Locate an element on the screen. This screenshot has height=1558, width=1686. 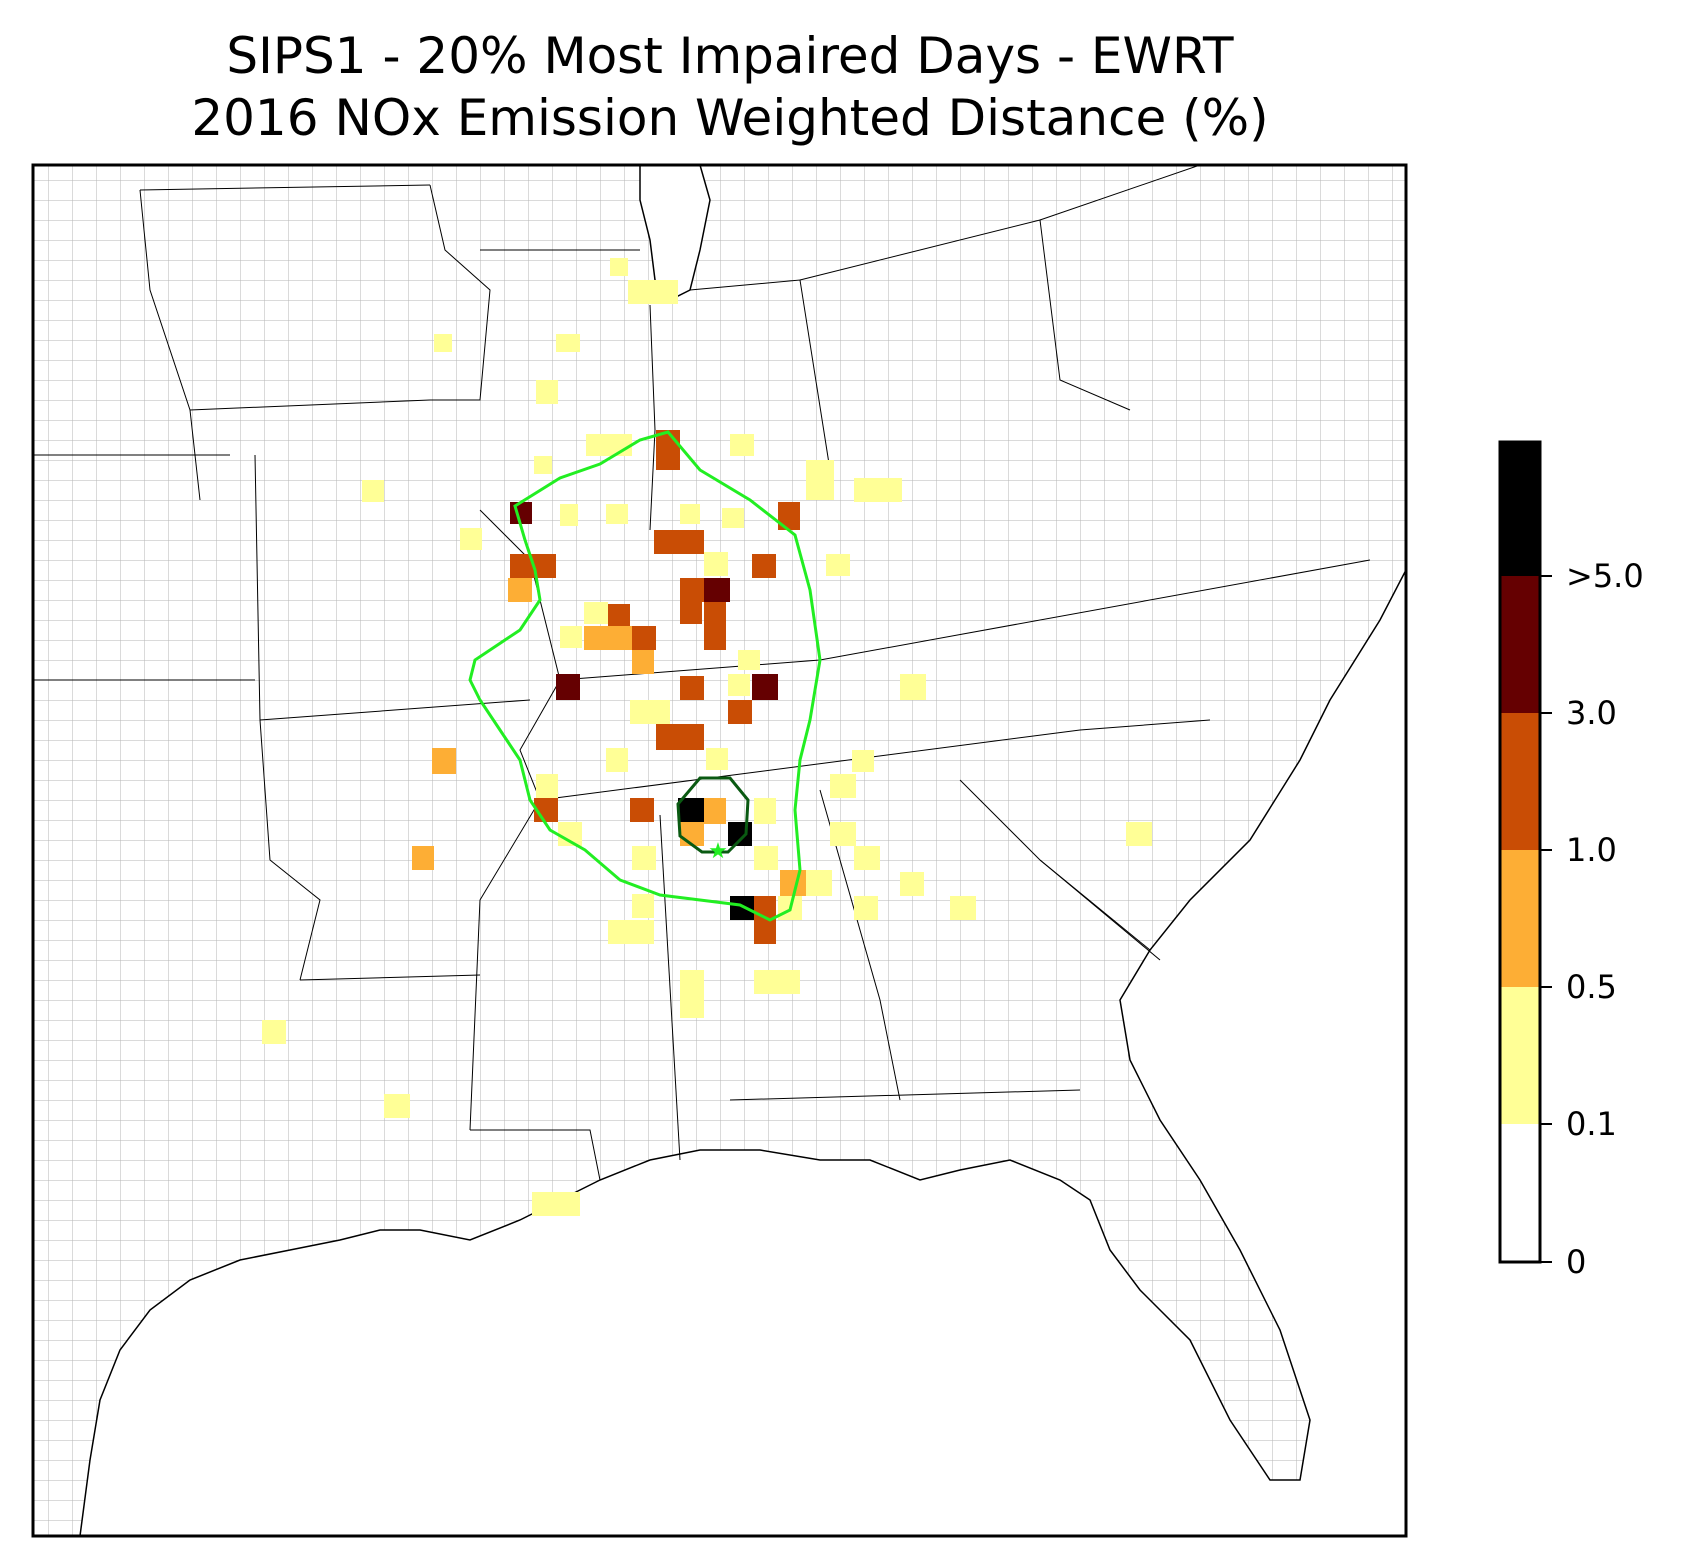
map-title-line-1: SIPS1 - 20% Most Impaired Days - EWRT is located at coordinates (730, 56).